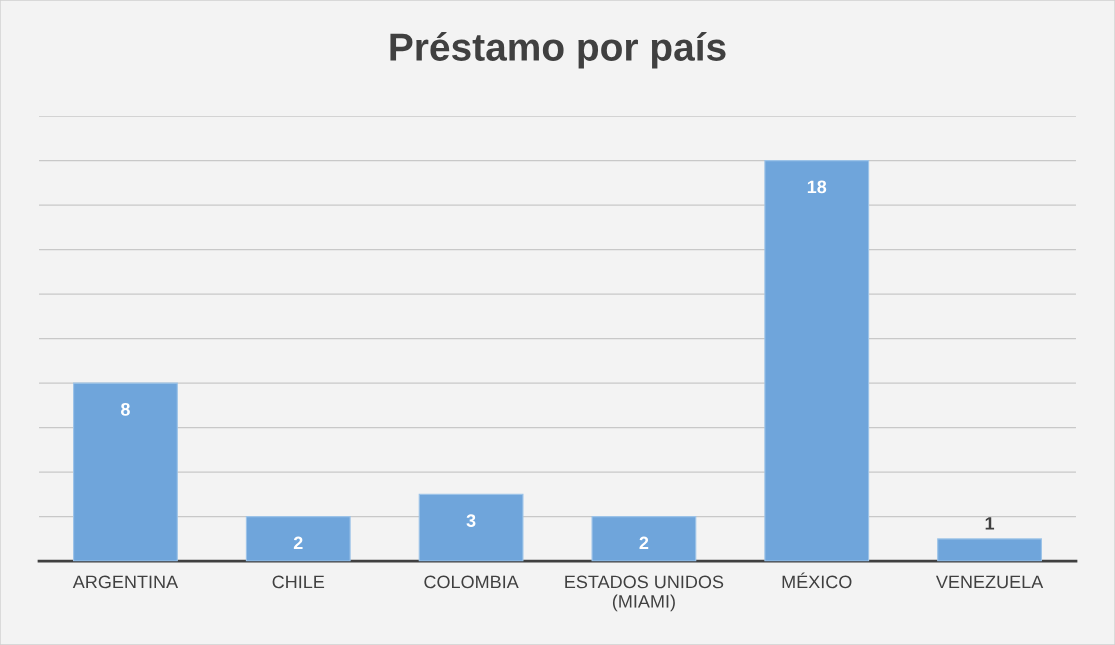 The image size is (1115, 645). Describe the element at coordinates (558, 50) in the screenshot. I see `chart-title: Préstamo por país` at that location.